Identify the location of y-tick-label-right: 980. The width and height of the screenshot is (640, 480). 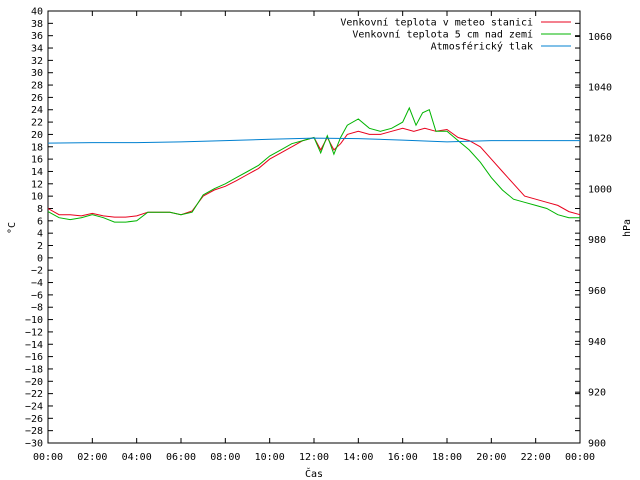
(597, 240).